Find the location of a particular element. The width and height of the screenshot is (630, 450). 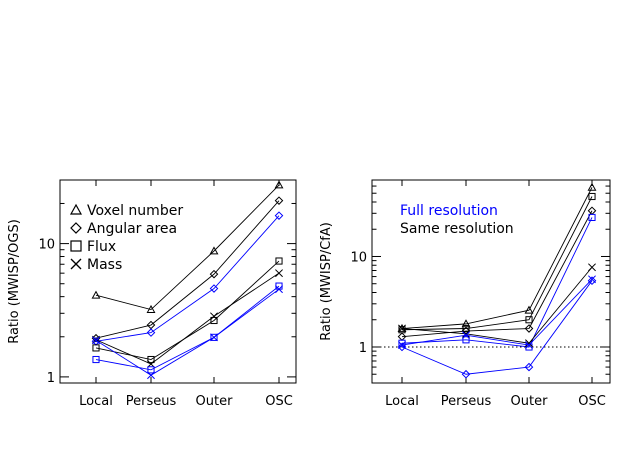

legend-label: Full resolution is located at coordinates (449, 211).